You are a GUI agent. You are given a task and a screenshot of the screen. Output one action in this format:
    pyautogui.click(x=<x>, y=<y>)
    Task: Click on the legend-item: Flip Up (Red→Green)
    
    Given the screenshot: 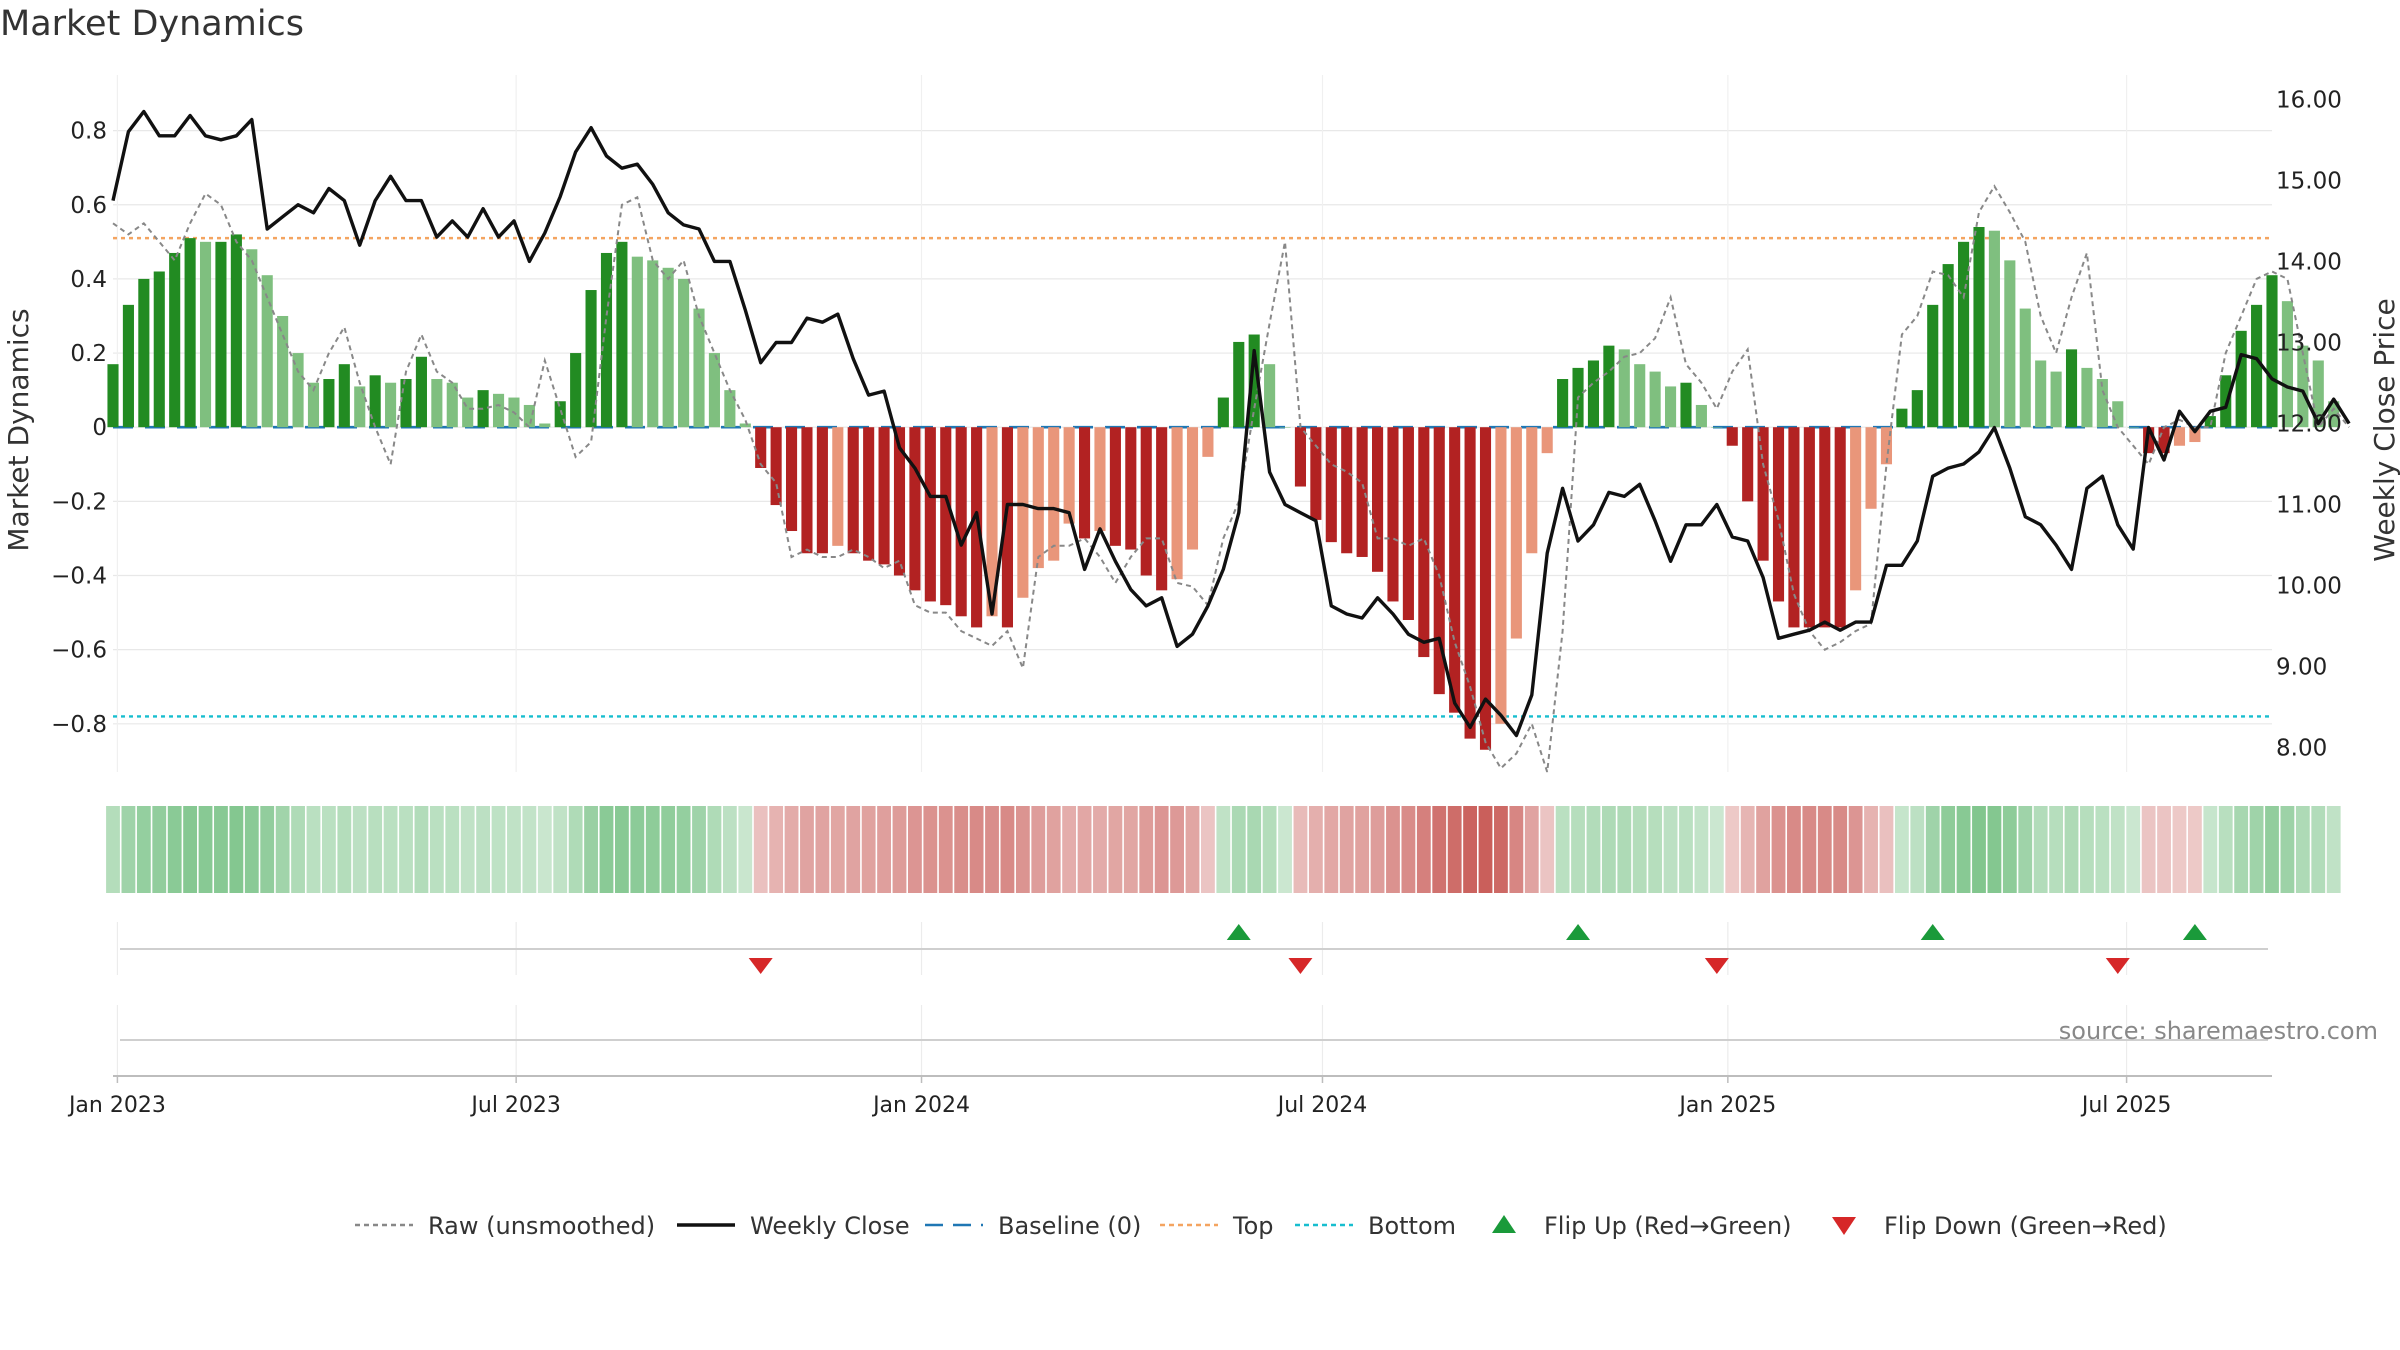 What is the action you would take?
    pyautogui.click(x=1642, y=1226)
    